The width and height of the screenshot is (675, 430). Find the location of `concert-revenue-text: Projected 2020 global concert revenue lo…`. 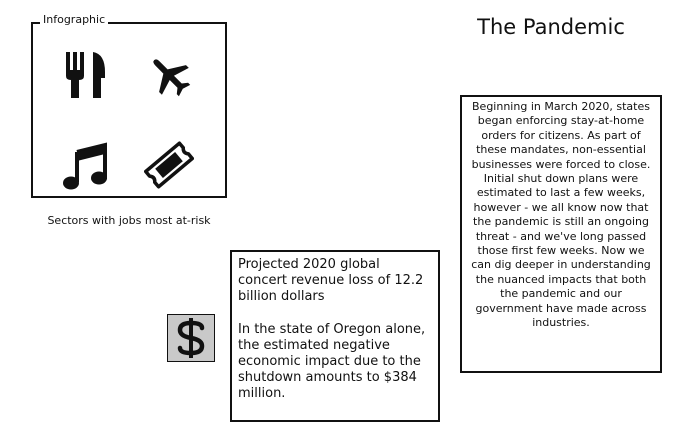

concert-revenue-text: Projected 2020 global concert revenue lo… is located at coordinates (331, 281).